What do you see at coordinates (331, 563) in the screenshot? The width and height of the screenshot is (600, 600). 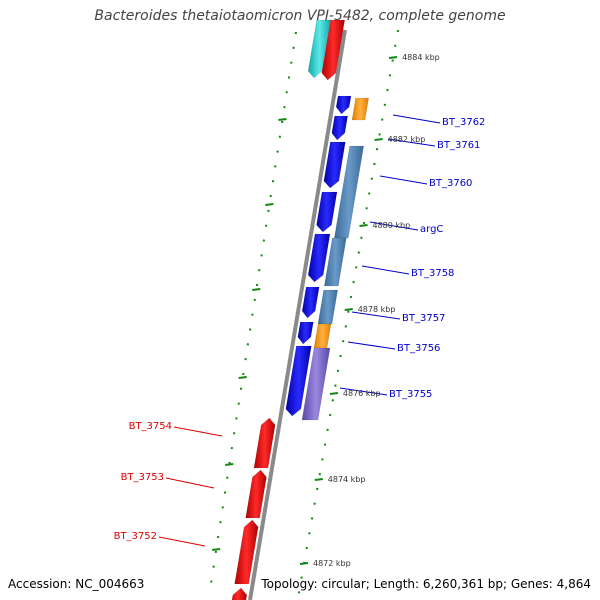 I see `ruler-tick-label: 4872 kbp` at bounding box center [331, 563].